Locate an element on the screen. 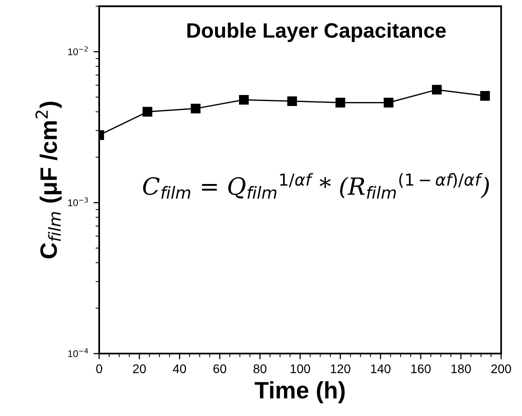  x-tick-label: 20 is located at coordinates (139, 369).